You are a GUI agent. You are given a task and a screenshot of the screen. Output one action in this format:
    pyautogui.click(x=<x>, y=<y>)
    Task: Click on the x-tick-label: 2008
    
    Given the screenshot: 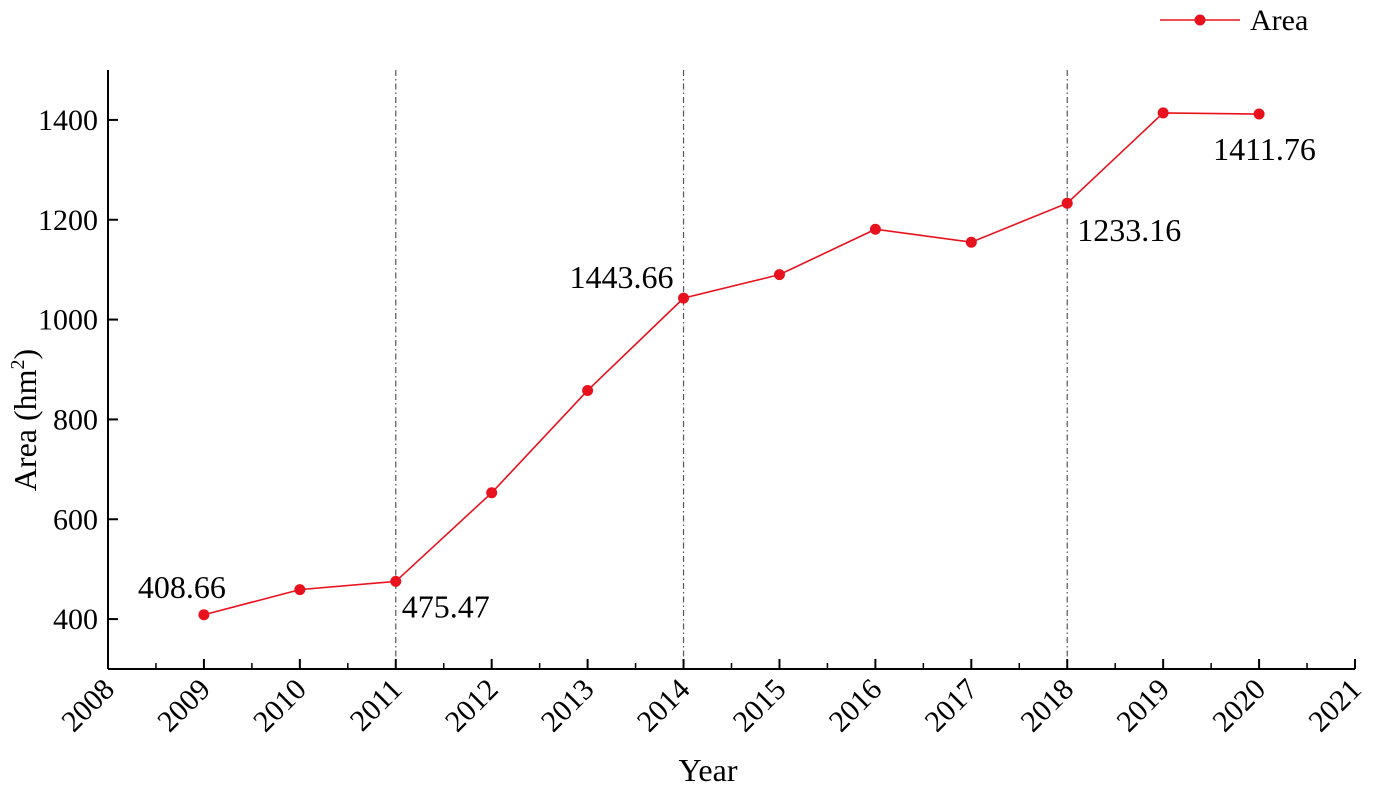 What is the action you would take?
    pyautogui.click(x=88, y=706)
    